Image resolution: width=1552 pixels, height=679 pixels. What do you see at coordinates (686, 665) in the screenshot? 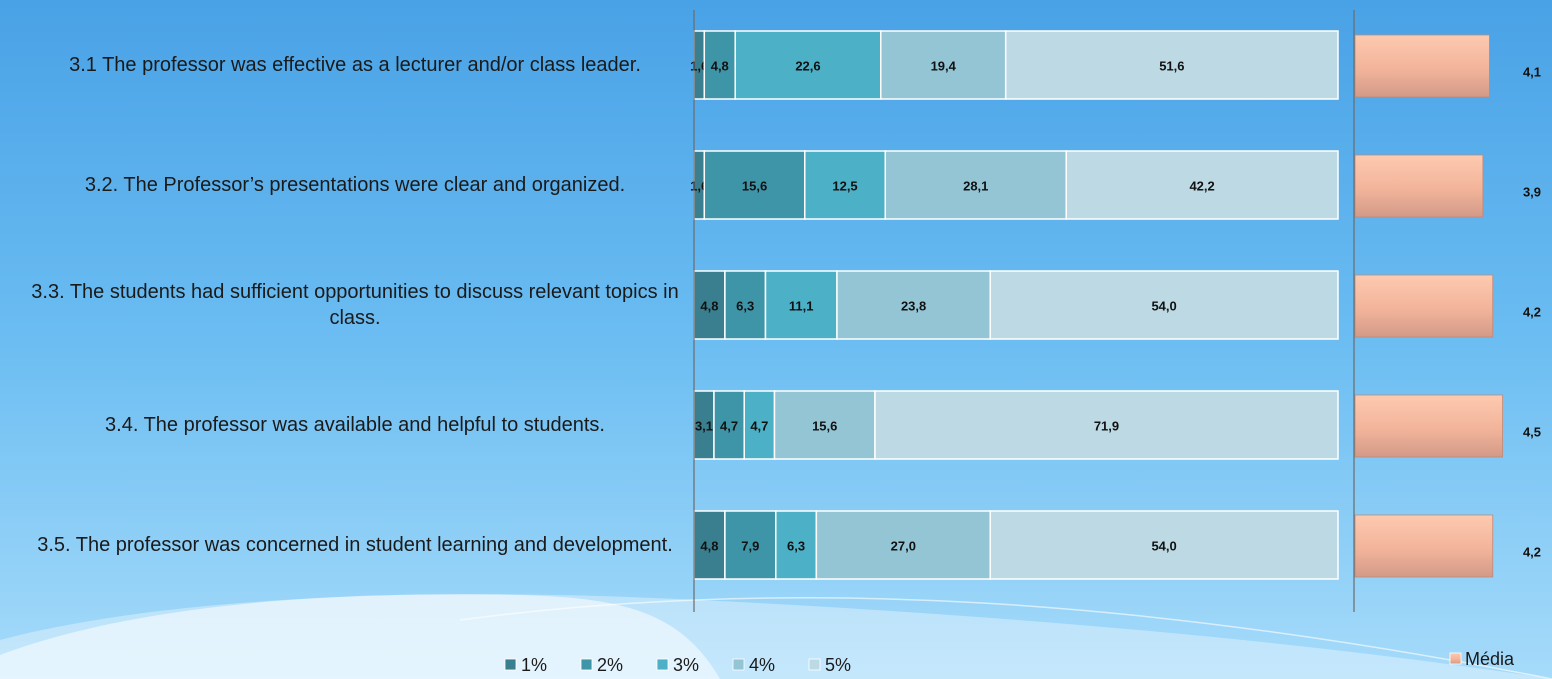
I see `legend-label: 3%` at bounding box center [686, 665].